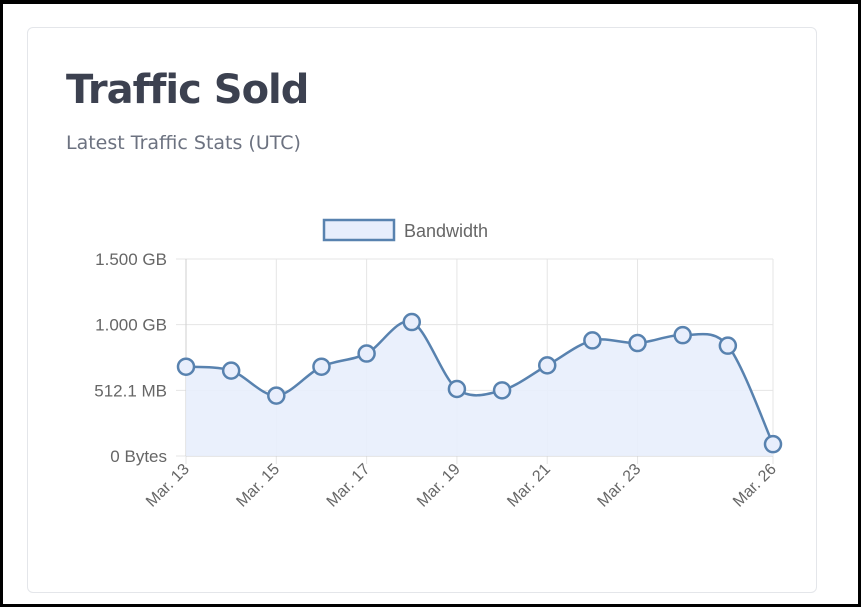 This screenshot has width=861, height=607. I want to click on x-tick-label: Mar. 17, so click(349, 486).